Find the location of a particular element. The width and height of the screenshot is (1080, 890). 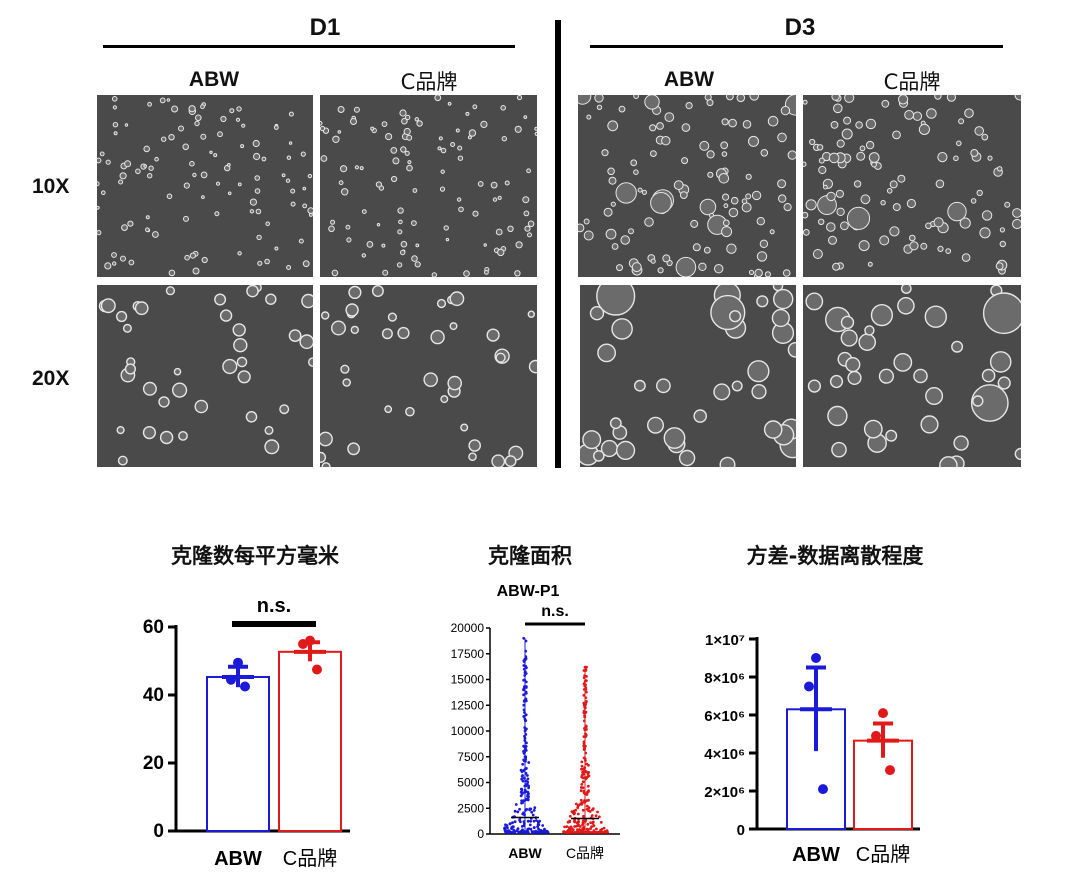

bar is located at coordinates (238, 754).